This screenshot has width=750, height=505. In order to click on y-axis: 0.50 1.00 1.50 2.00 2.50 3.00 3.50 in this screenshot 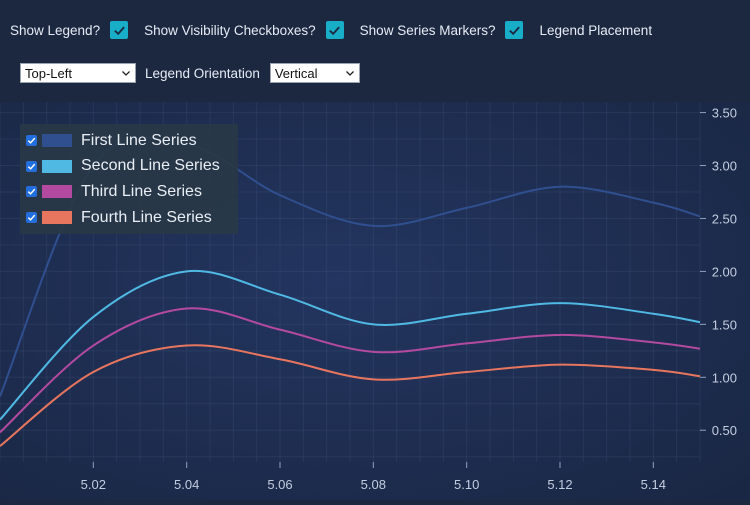, I will do `click(718, 272)`.